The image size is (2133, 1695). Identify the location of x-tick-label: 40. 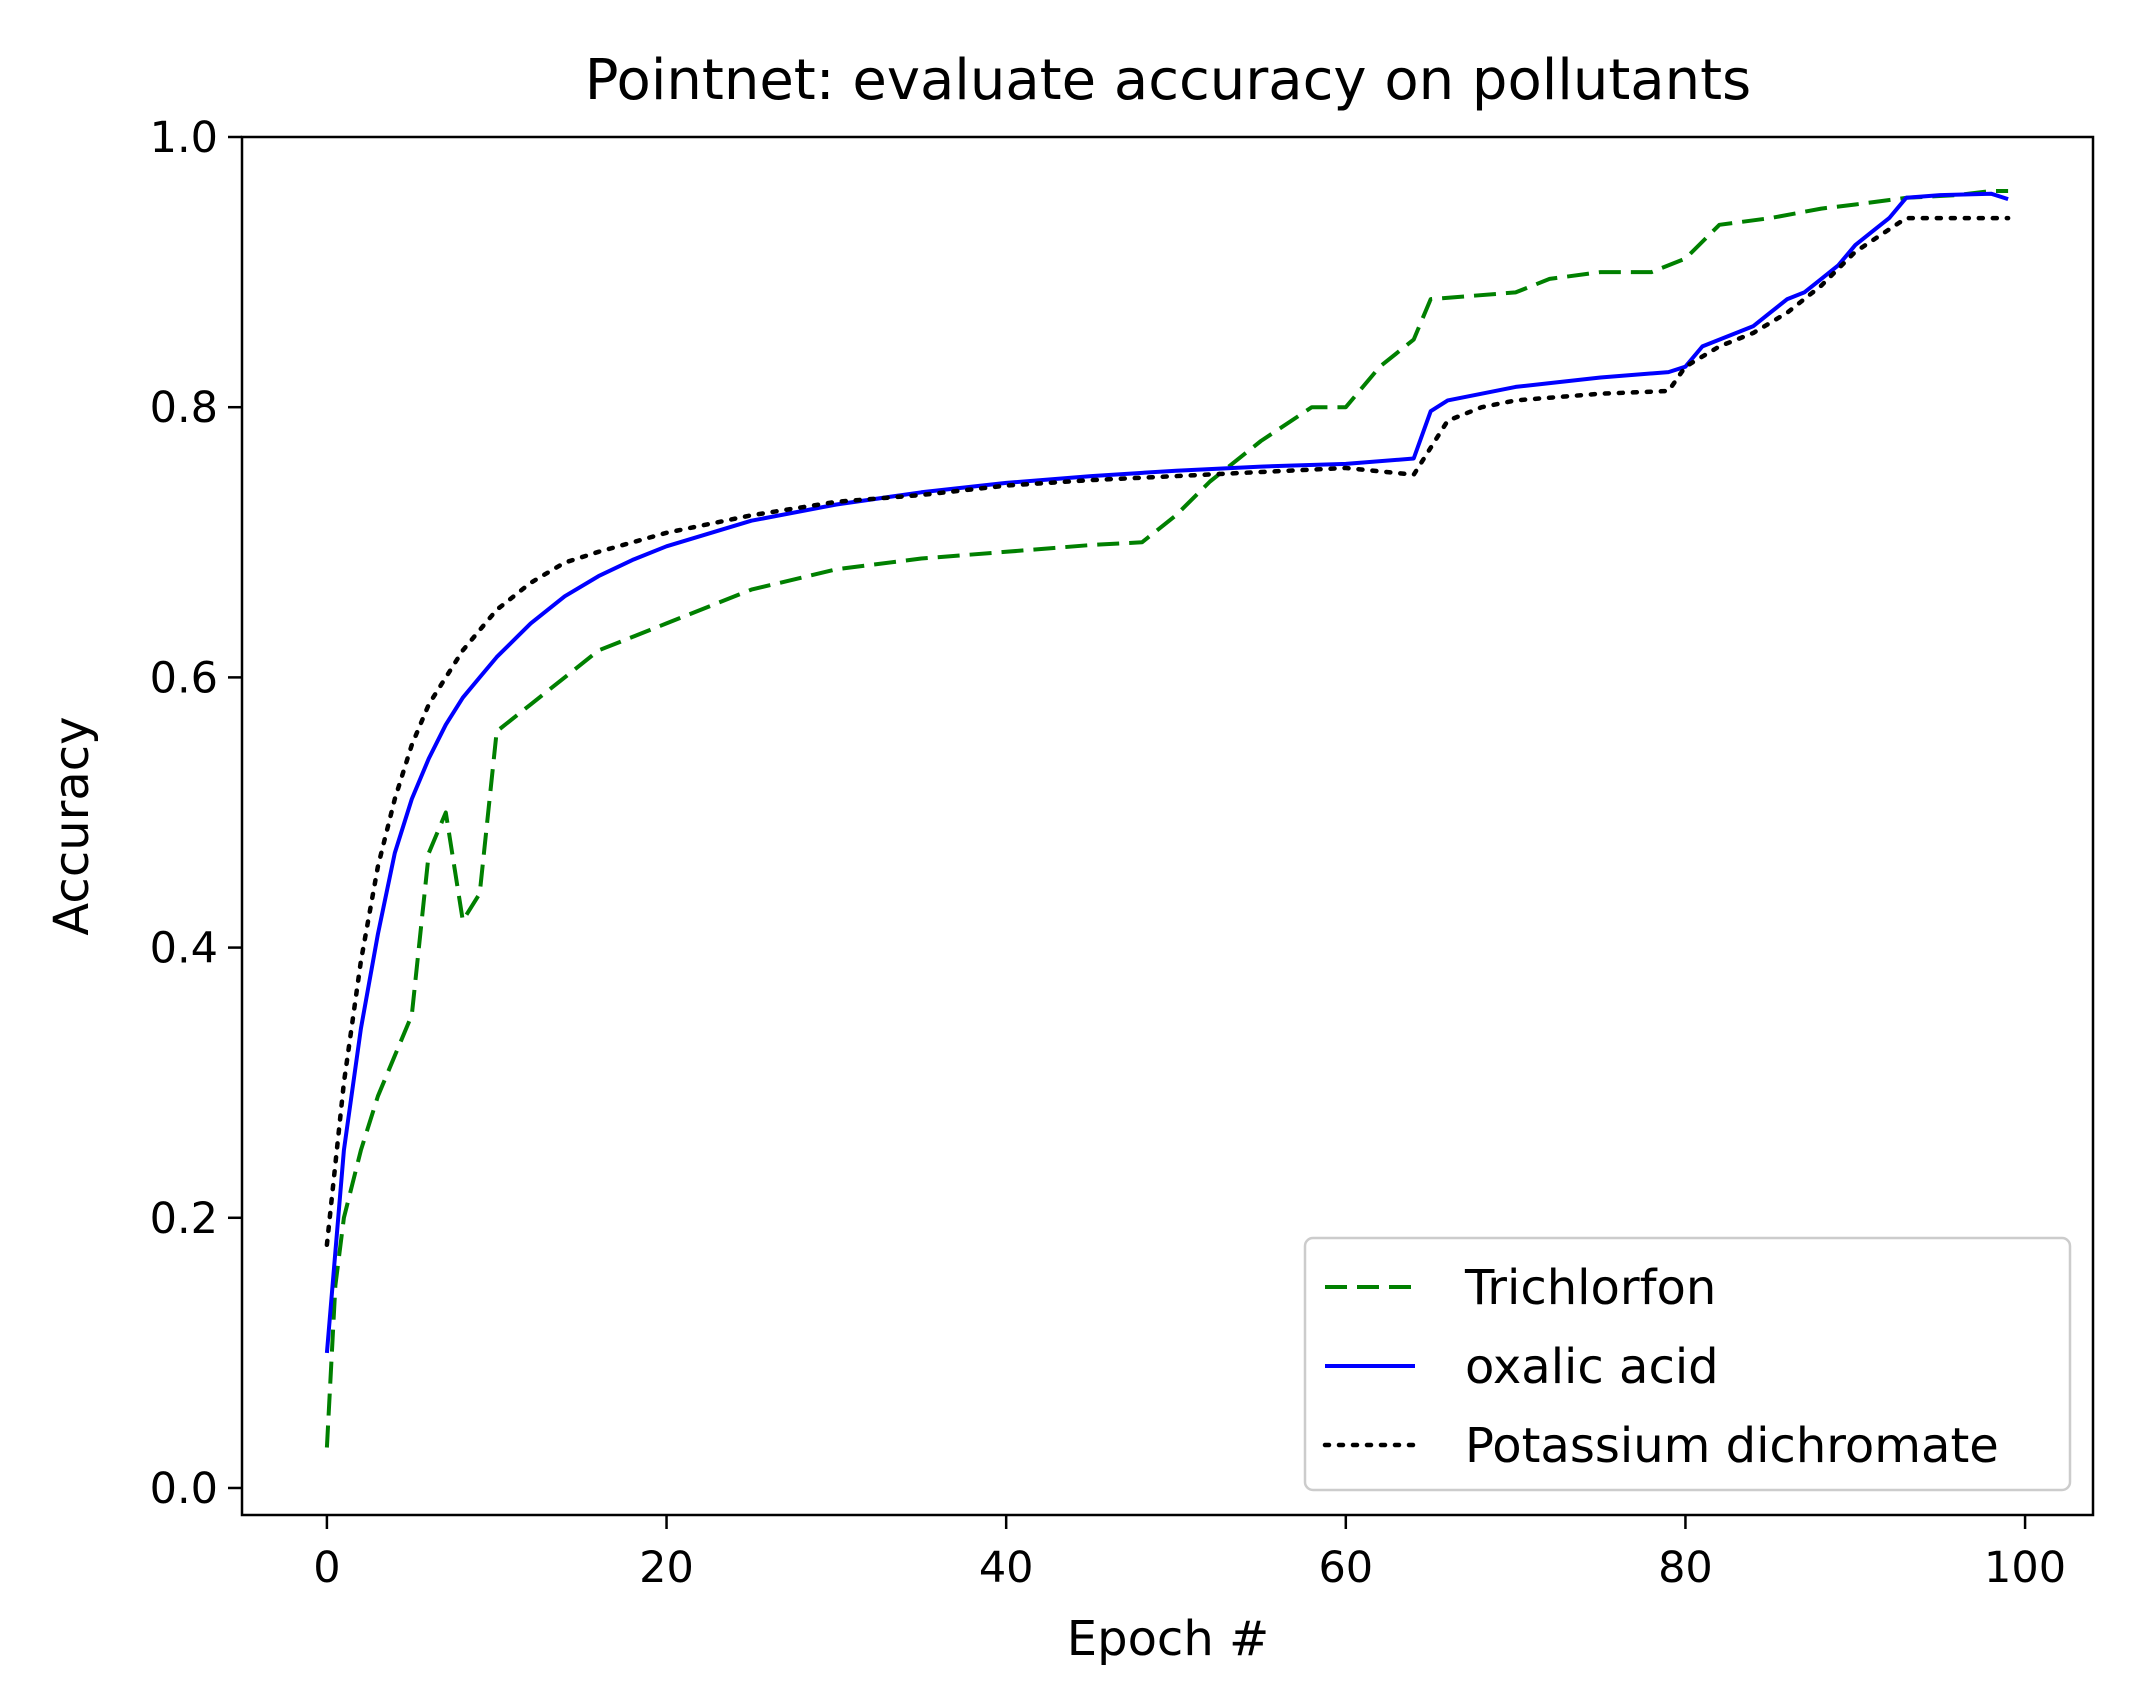
(1006, 1568).